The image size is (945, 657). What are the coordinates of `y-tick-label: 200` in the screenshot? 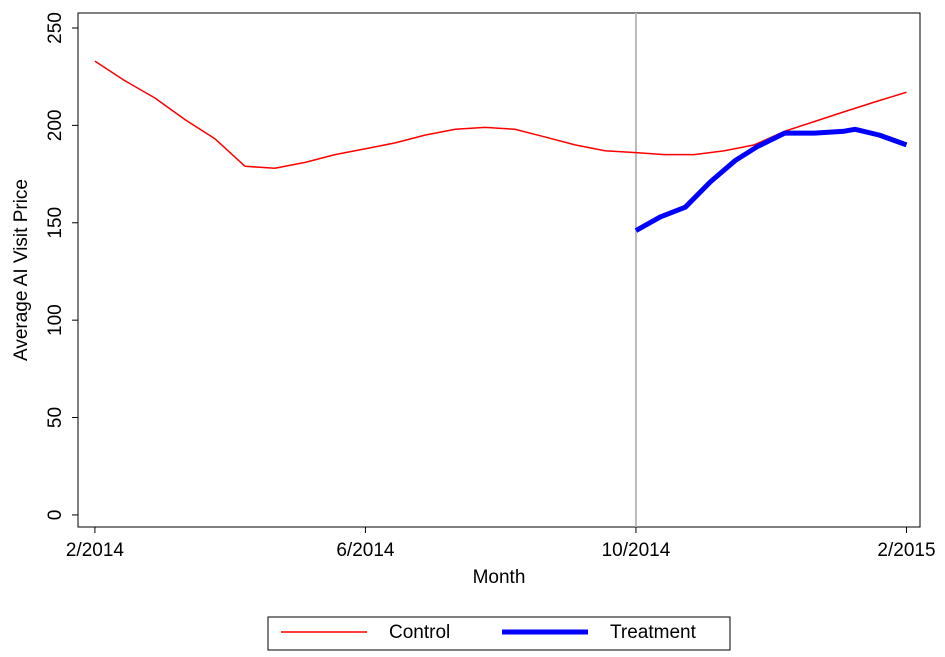 It's located at (55, 126).